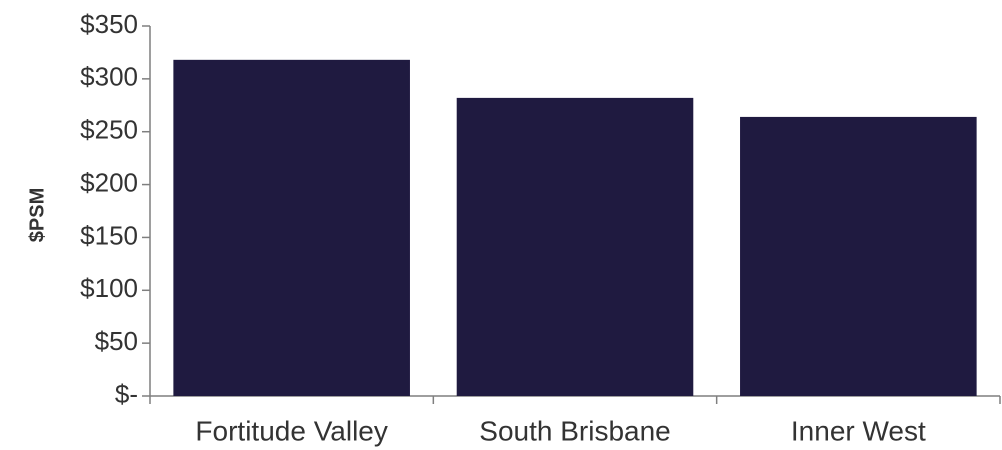 Image resolution: width=1002 pixels, height=450 pixels. What do you see at coordinates (109, 288) in the screenshot?
I see `y-tick-label: $100` at bounding box center [109, 288].